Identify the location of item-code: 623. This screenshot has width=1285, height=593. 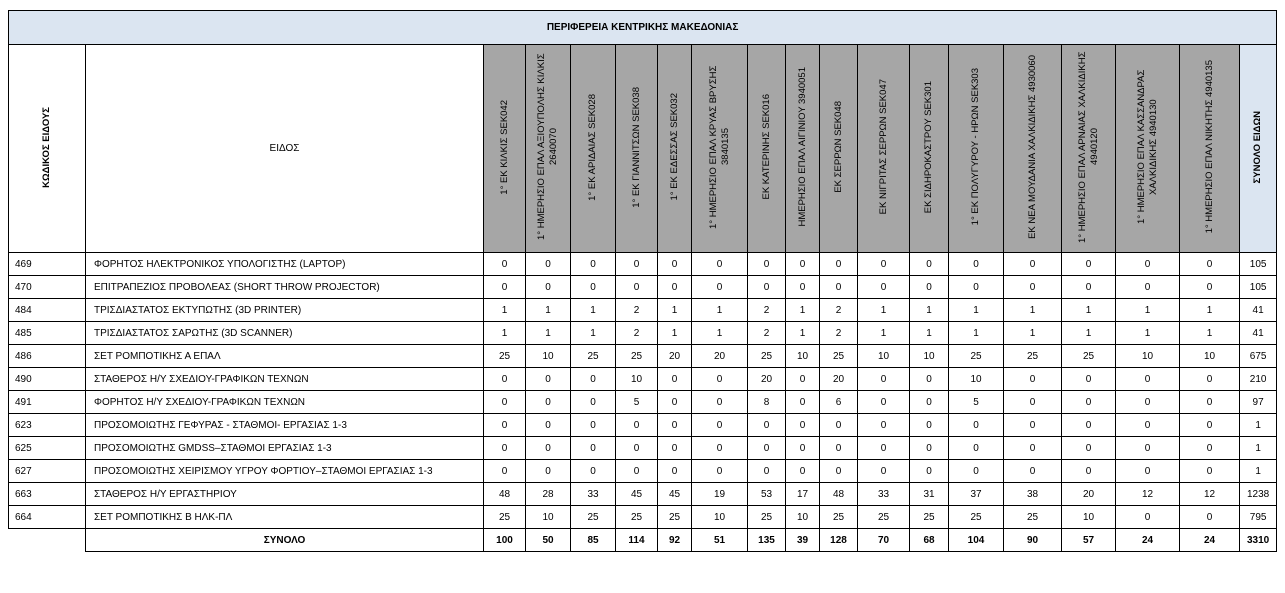
(47, 425).